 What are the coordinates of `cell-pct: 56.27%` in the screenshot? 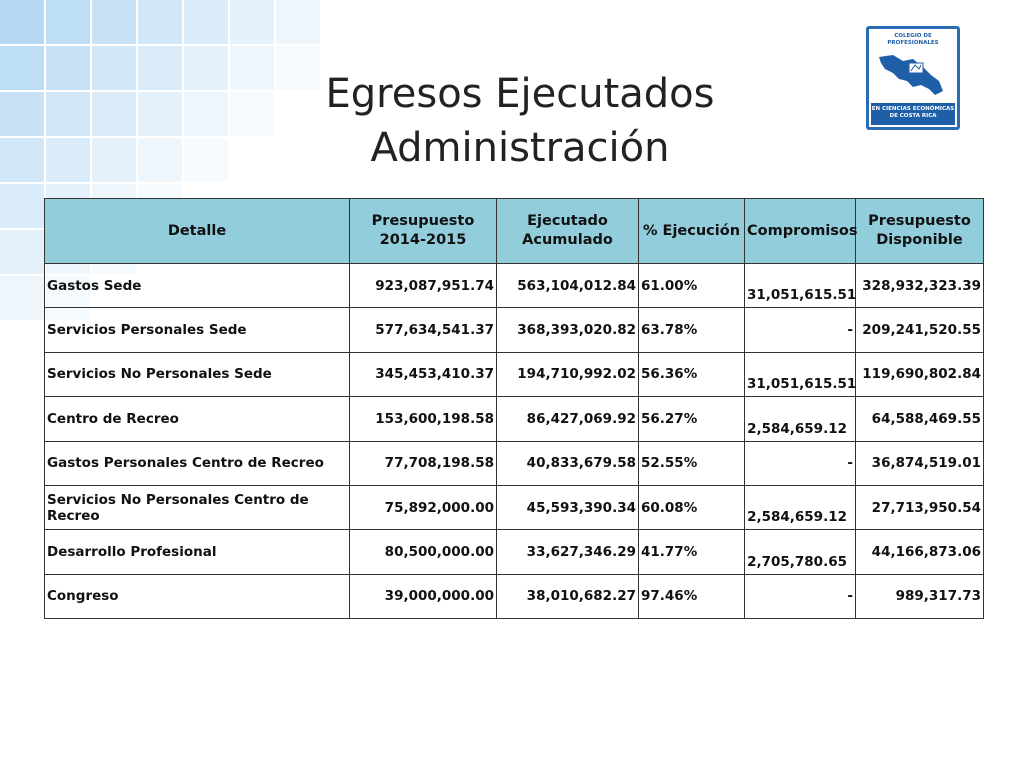 It's located at (691, 419).